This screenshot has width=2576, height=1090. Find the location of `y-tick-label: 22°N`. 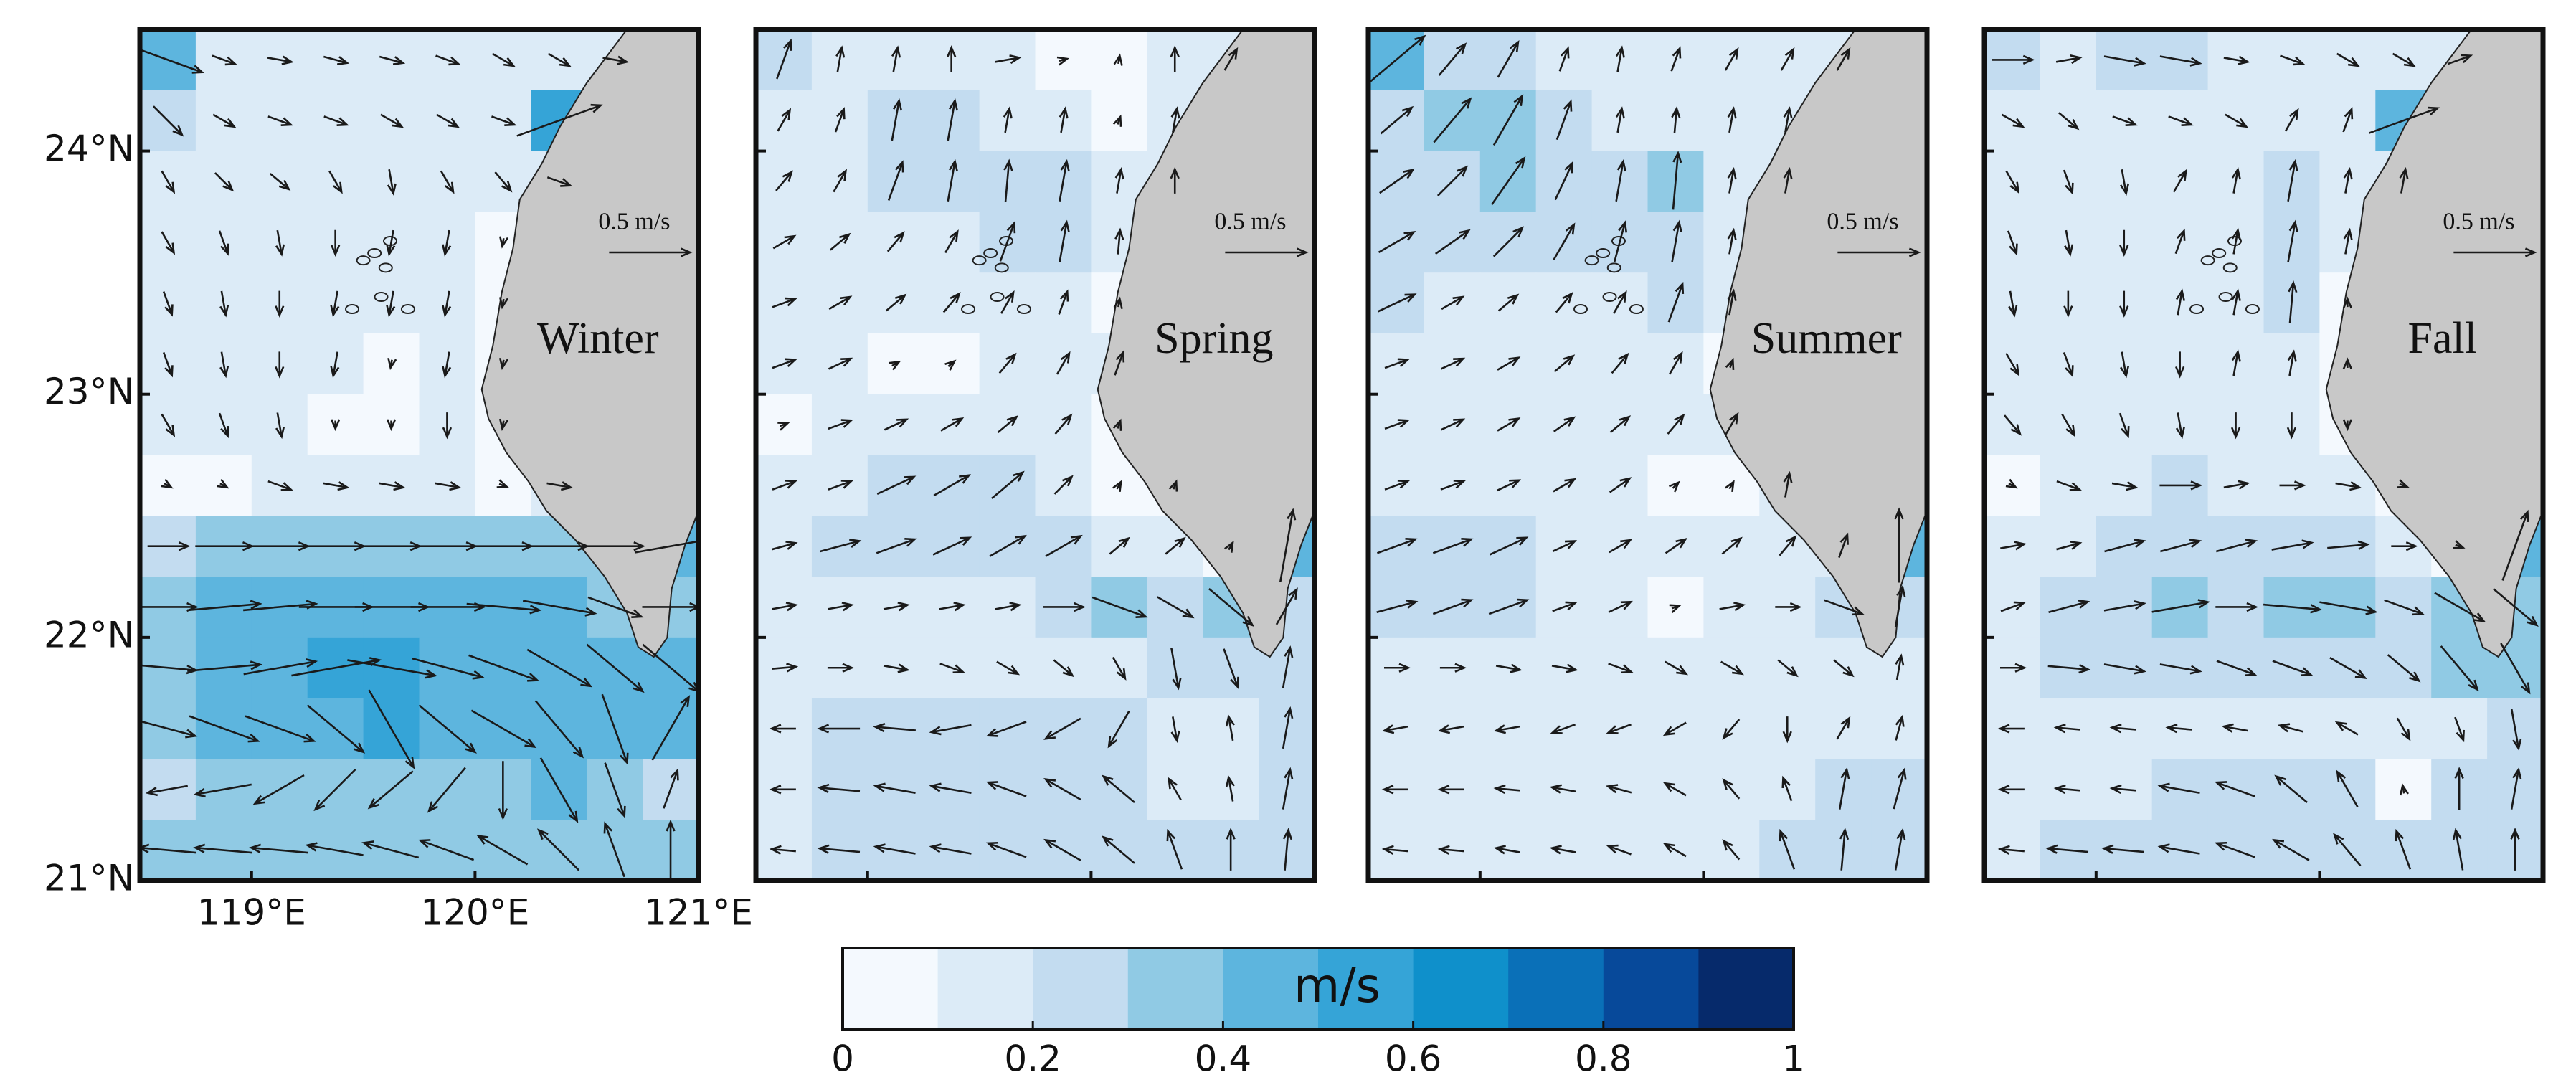

y-tick-label: 22°N is located at coordinates (89, 634).